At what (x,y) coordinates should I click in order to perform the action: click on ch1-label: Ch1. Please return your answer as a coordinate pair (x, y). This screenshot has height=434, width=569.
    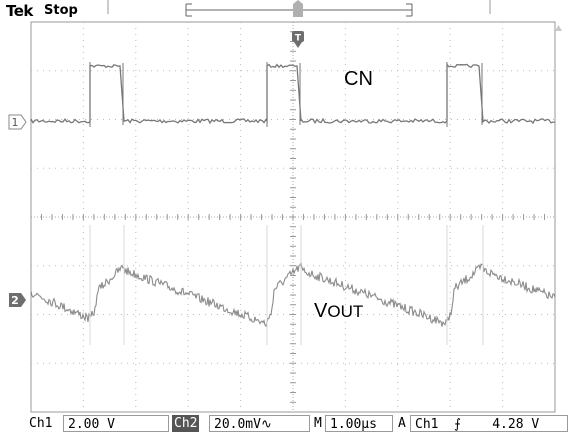
    Looking at the image, I should click on (41, 423).